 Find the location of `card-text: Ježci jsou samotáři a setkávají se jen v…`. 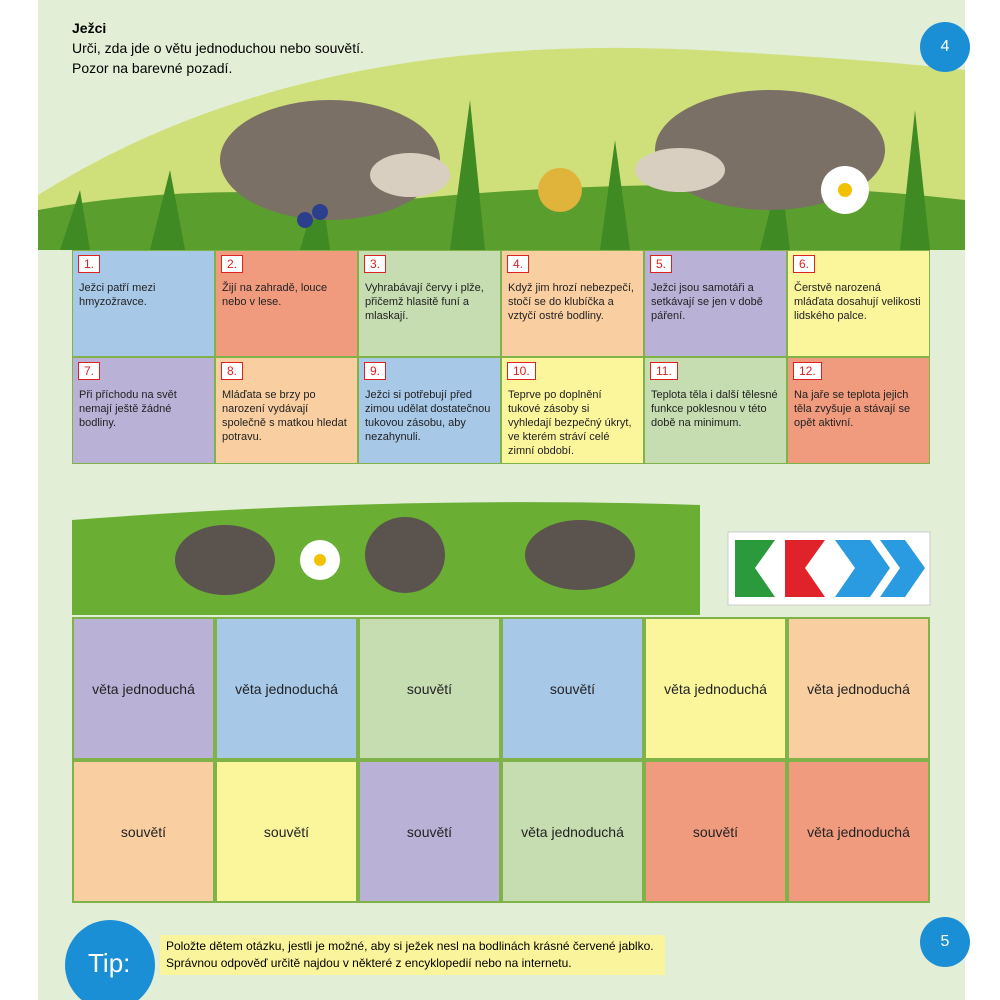

card-text: Ježci jsou samotáři a setkávají se jen v… is located at coordinates (707, 302).